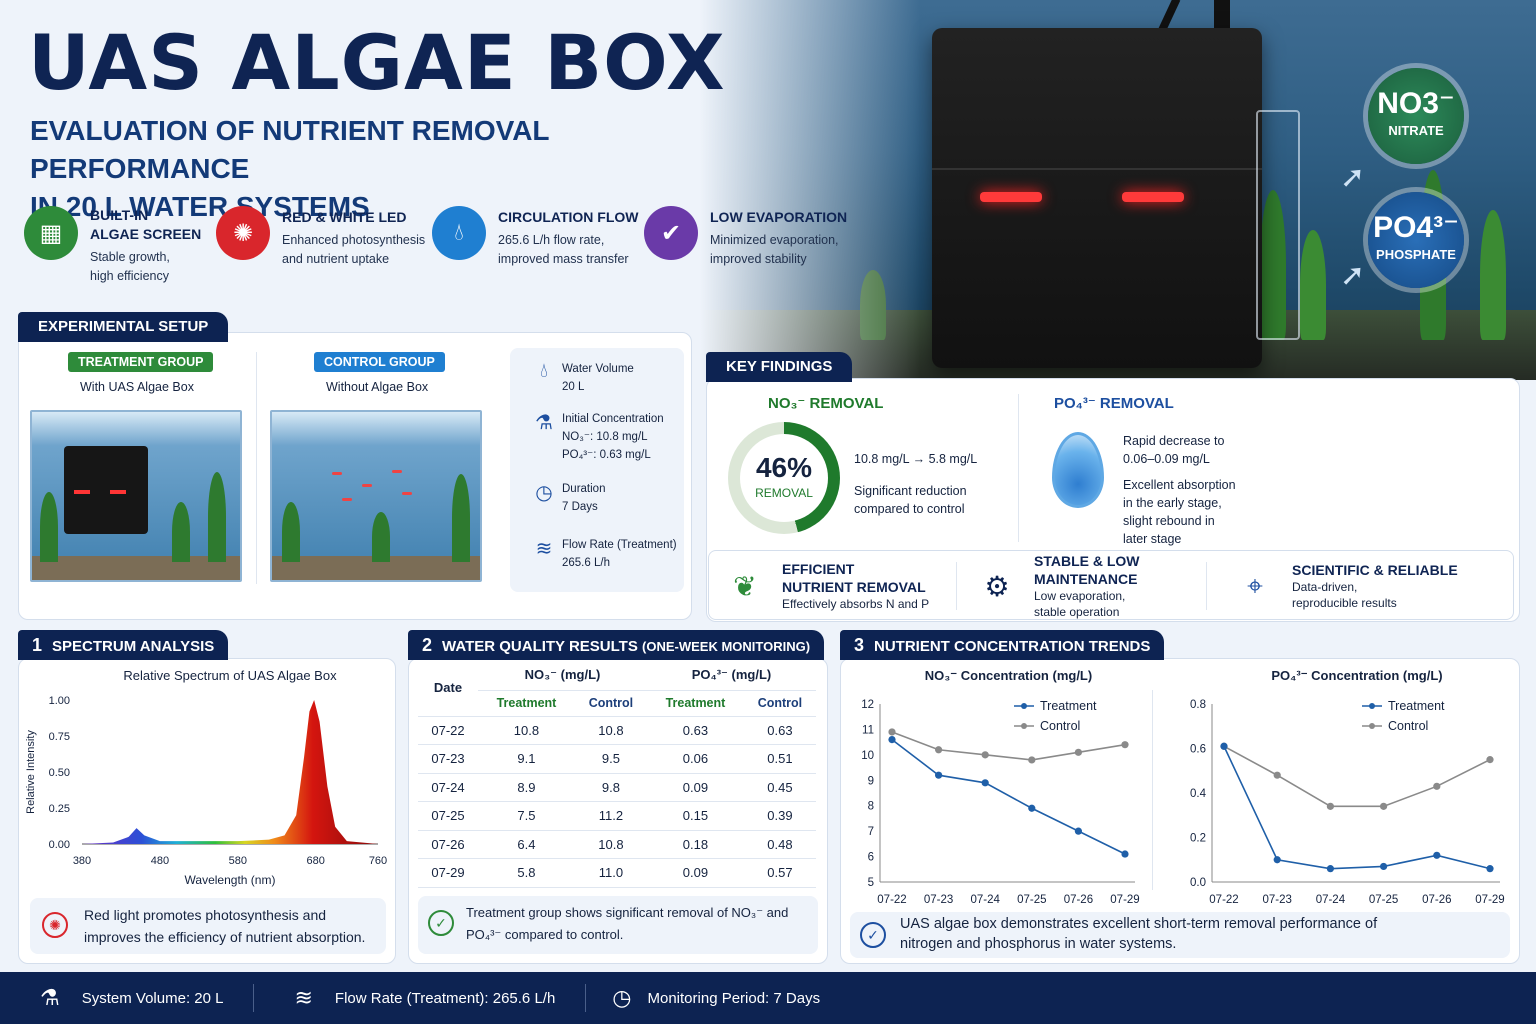 The width and height of the screenshot is (1536, 1024). I want to click on legend-label: Control, so click(1060, 726).